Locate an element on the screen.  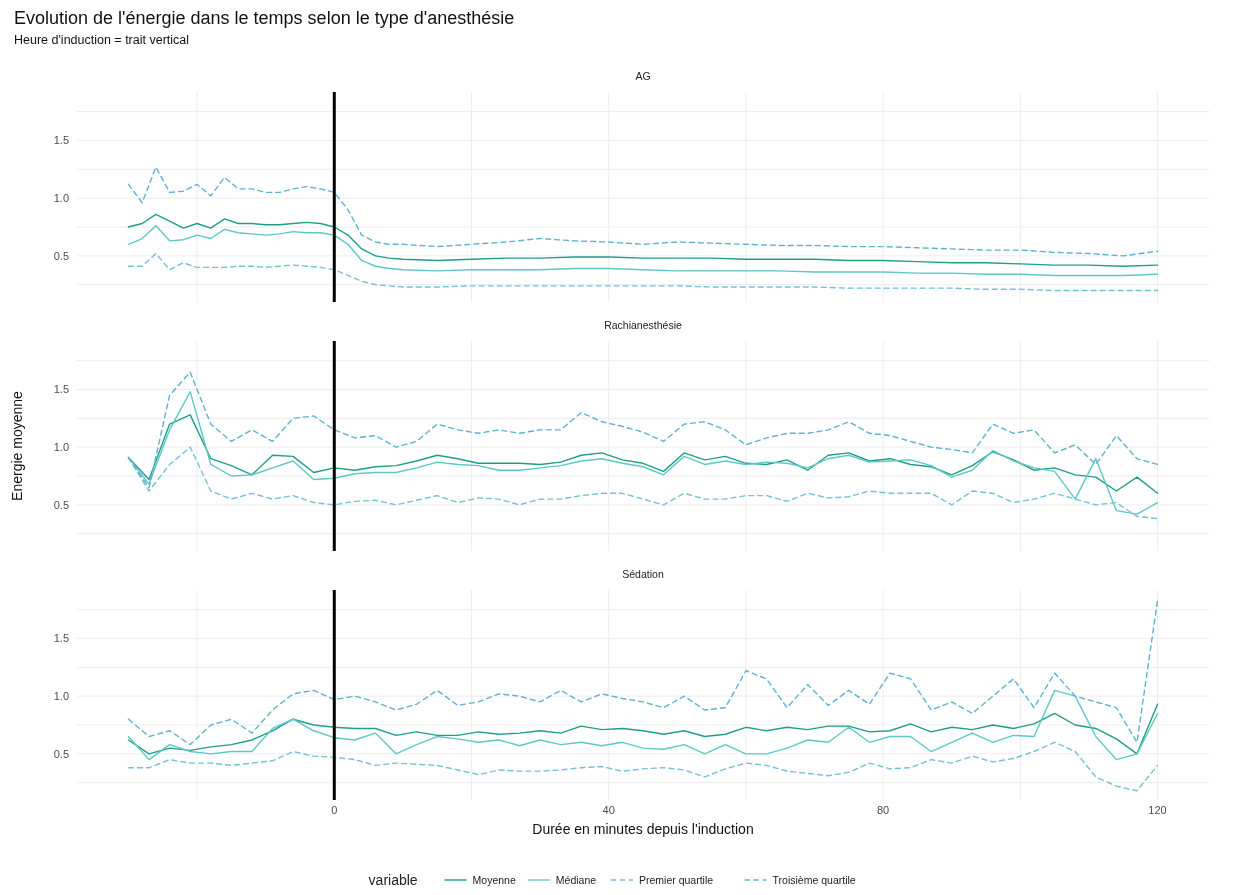
legend-label: Médiane is located at coordinates (576, 880).